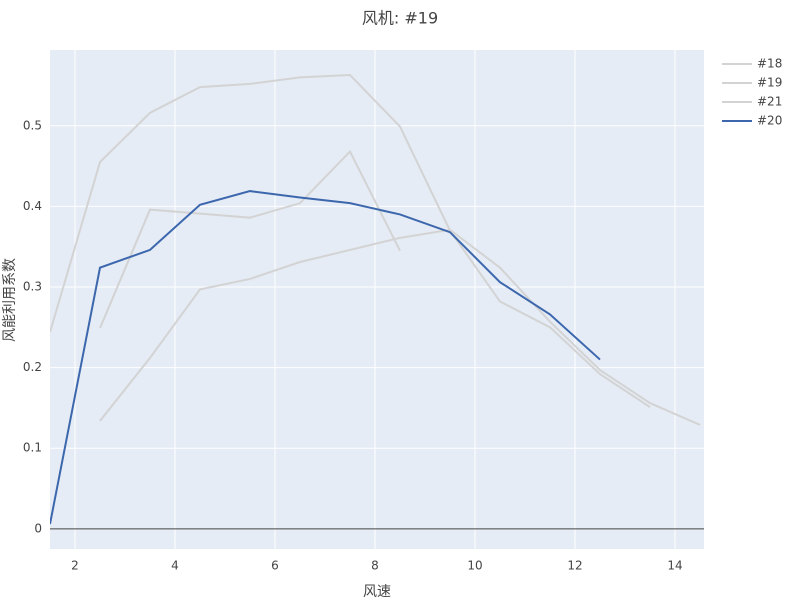  What do you see at coordinates (32, 125) in the screenshot?
I see `y-tick-label: 0.5` at bounding box center [32, 125].